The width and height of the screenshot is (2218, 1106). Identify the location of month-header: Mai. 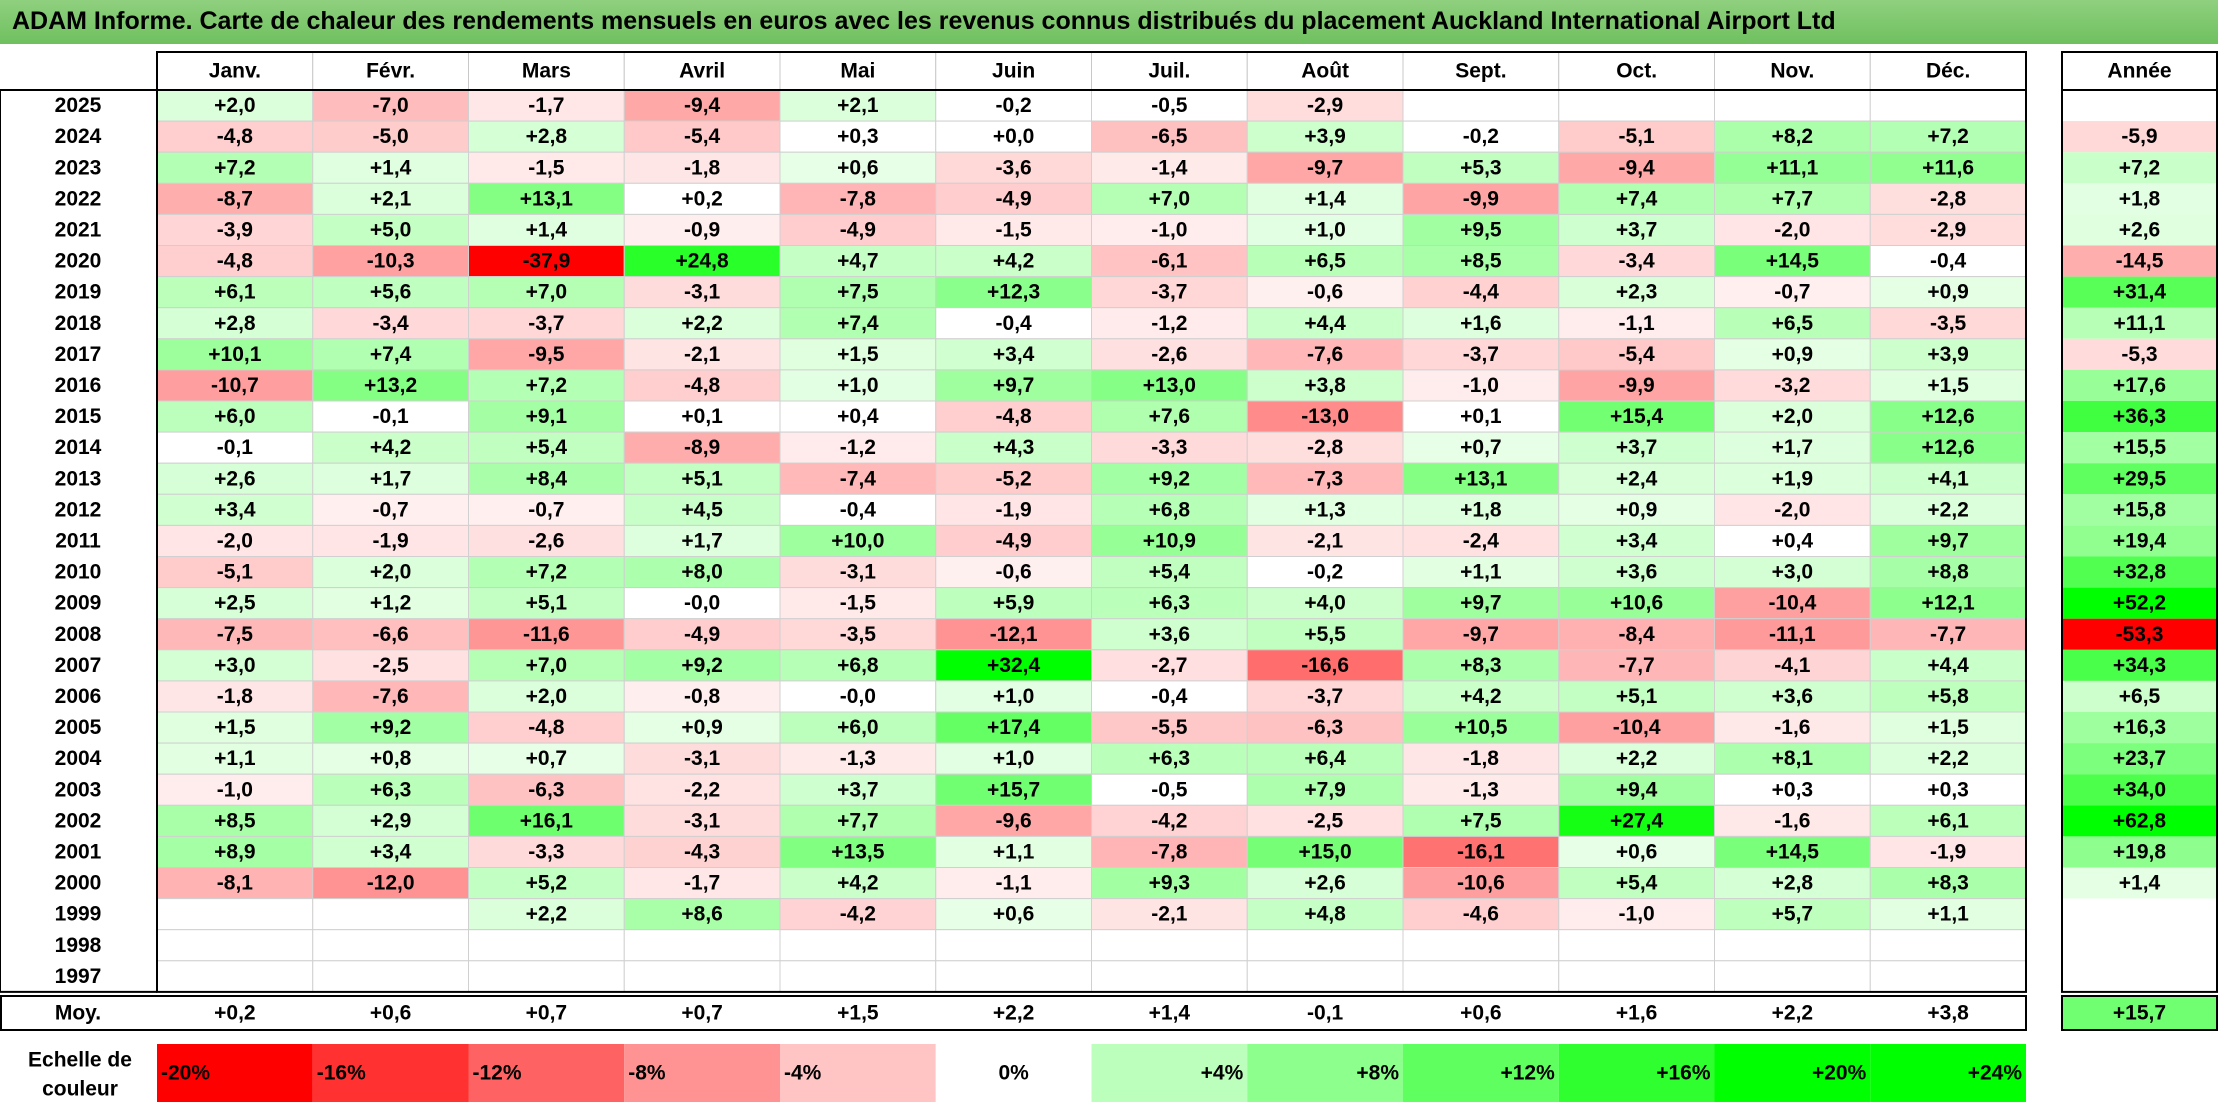
(857, 71).